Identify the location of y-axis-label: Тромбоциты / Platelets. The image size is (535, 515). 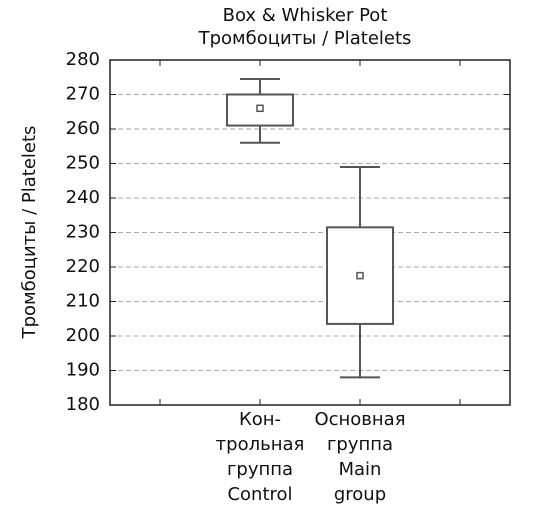
(29, 233).